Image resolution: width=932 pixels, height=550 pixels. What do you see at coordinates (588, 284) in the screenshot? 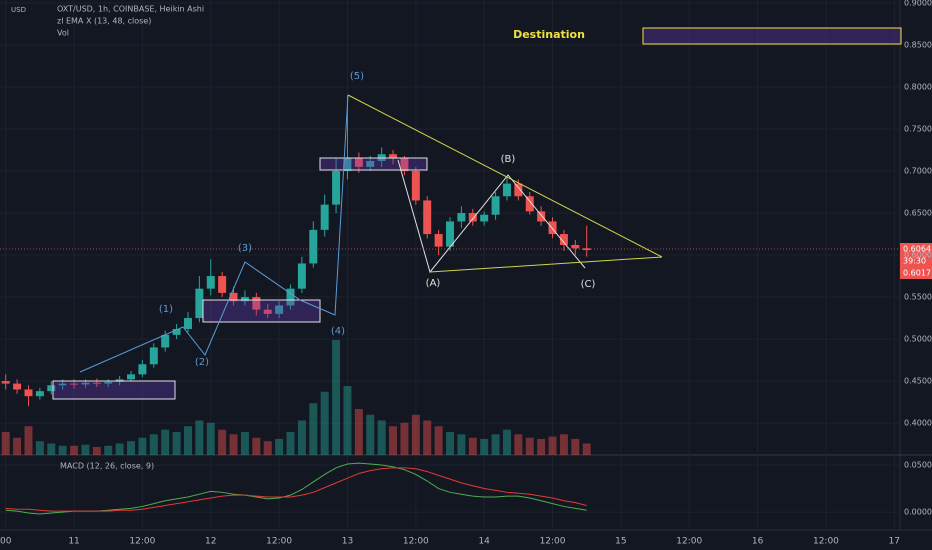
I see `annotation: (C)` at bounding box center [588, 284].